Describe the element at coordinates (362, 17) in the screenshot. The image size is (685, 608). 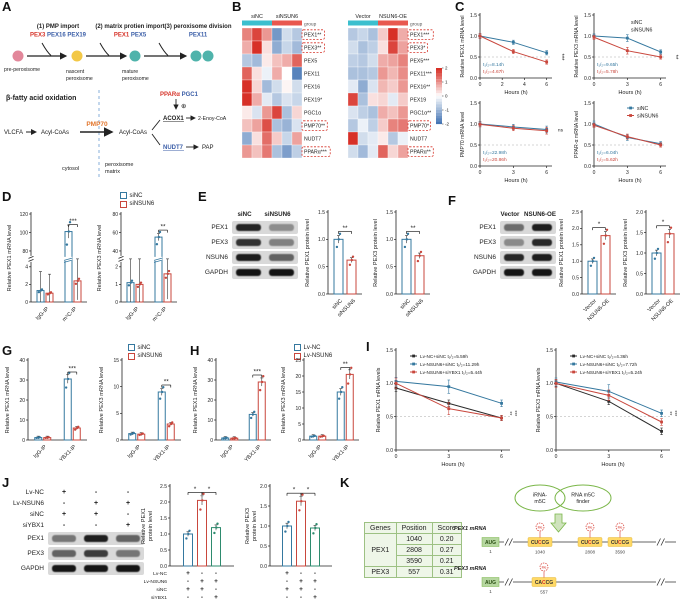
I see `svg-text: Vector` at that location.